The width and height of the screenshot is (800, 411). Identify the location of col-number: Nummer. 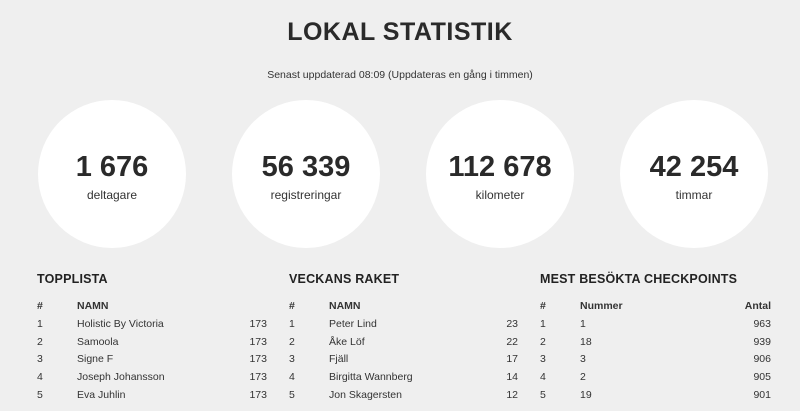
(601, 306).